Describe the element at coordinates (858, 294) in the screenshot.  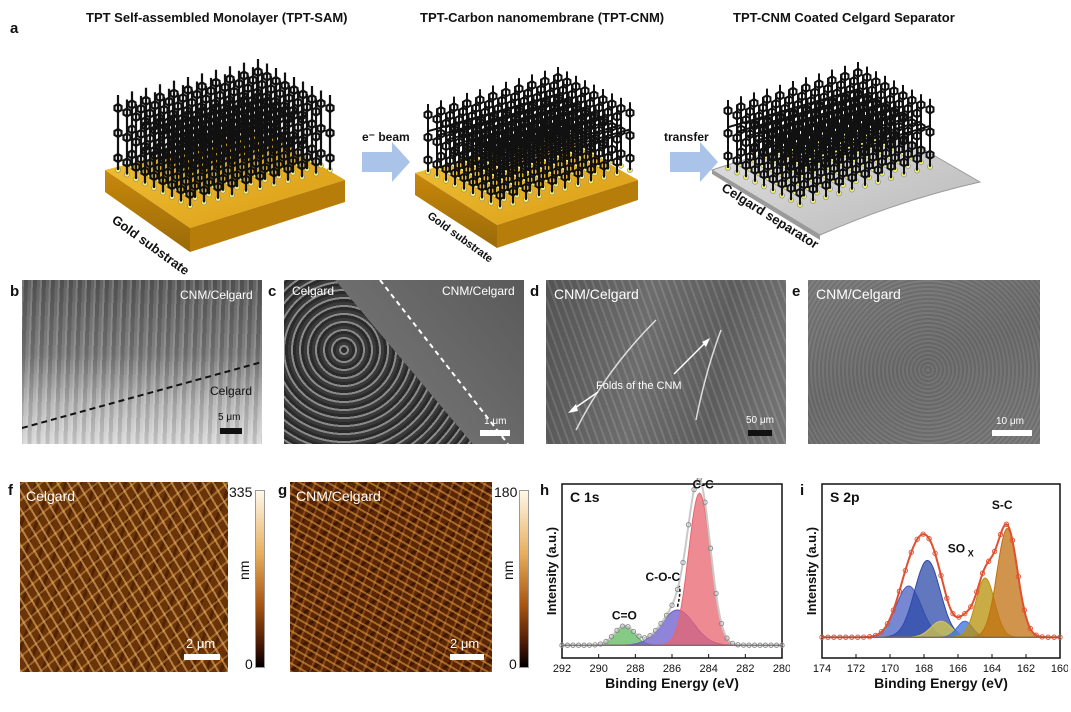
I see `sem-e-title: CNM/Celgard` at that location.